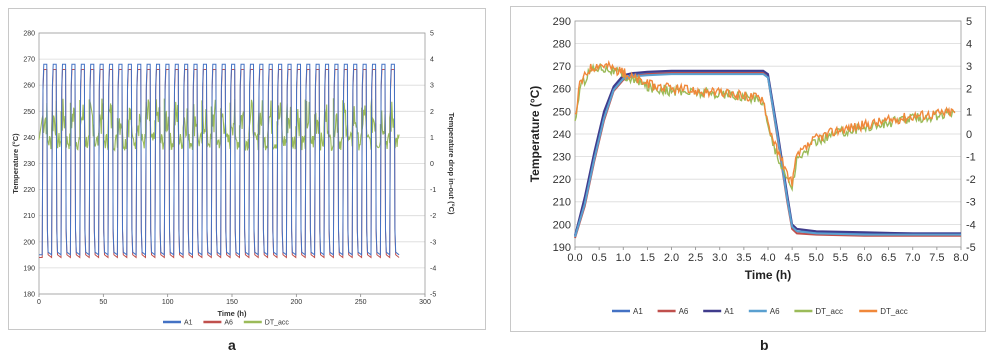 The width and height of the screenshot is (987, 357). What do you see at coordinates (969, 44) in the screenshot?
I see `chart-b-y2tick-label: 4` at bounding box center [969, 44].